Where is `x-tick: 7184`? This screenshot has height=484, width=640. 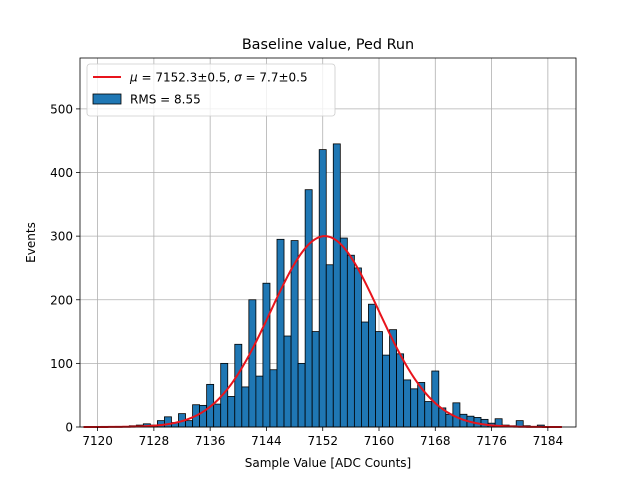
x-tick: 7184 is located at coordinates (548, 437).